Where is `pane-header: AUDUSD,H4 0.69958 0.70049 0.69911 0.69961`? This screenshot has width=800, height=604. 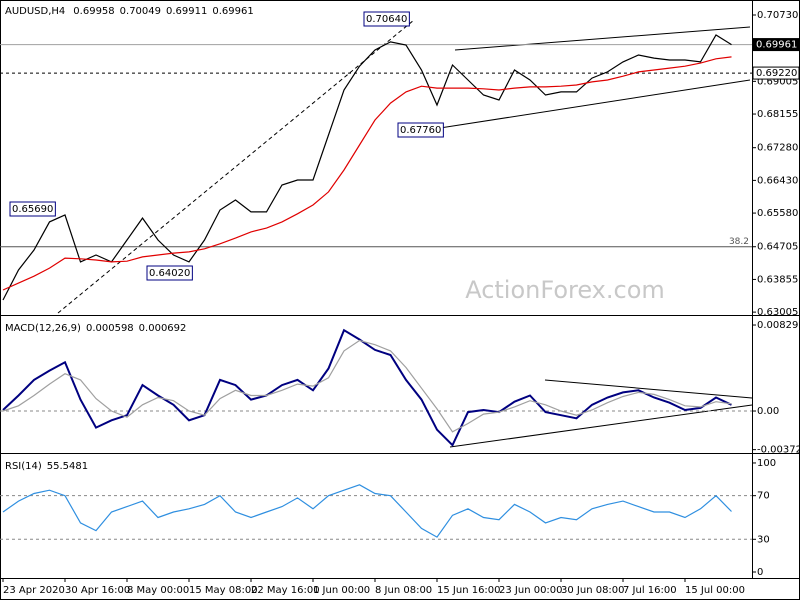
pane-header: AUDUSD,H4 0.69958 0.70049 0.69911 0.69961 is located at coordinates (129, 11).